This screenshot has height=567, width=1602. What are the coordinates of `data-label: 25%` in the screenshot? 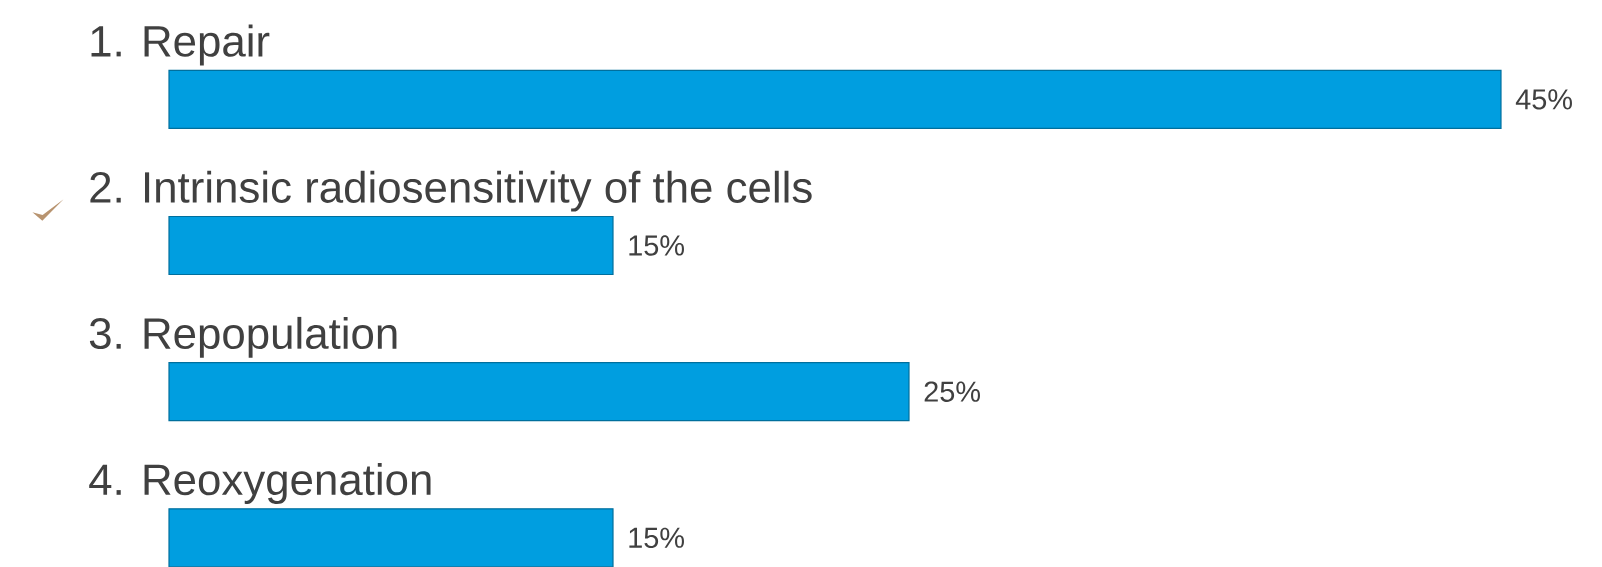 It's located at (952, 391).